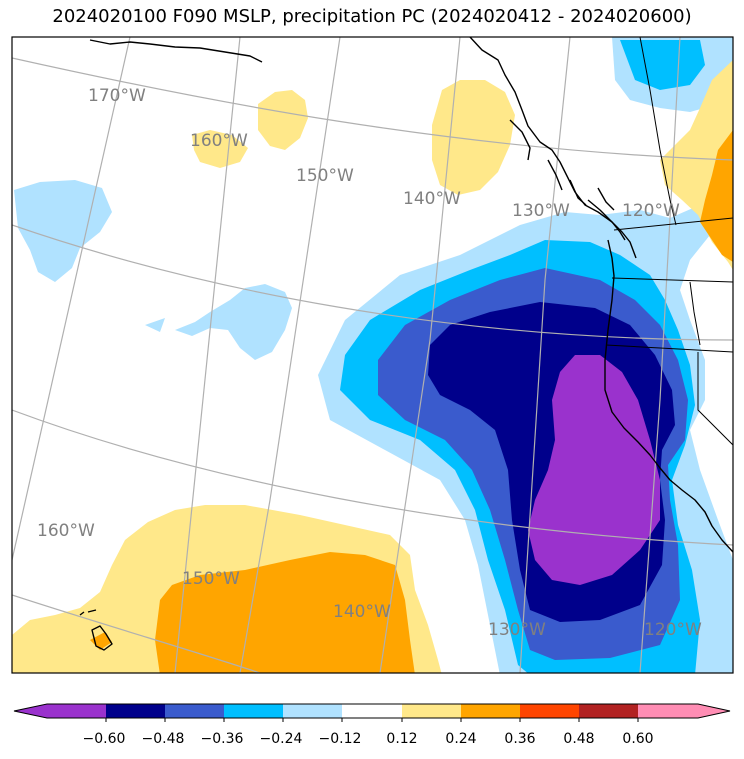 The width and height of the screenshot is (744, 759). I want to click on border-bc-ab, so click(658, 131).